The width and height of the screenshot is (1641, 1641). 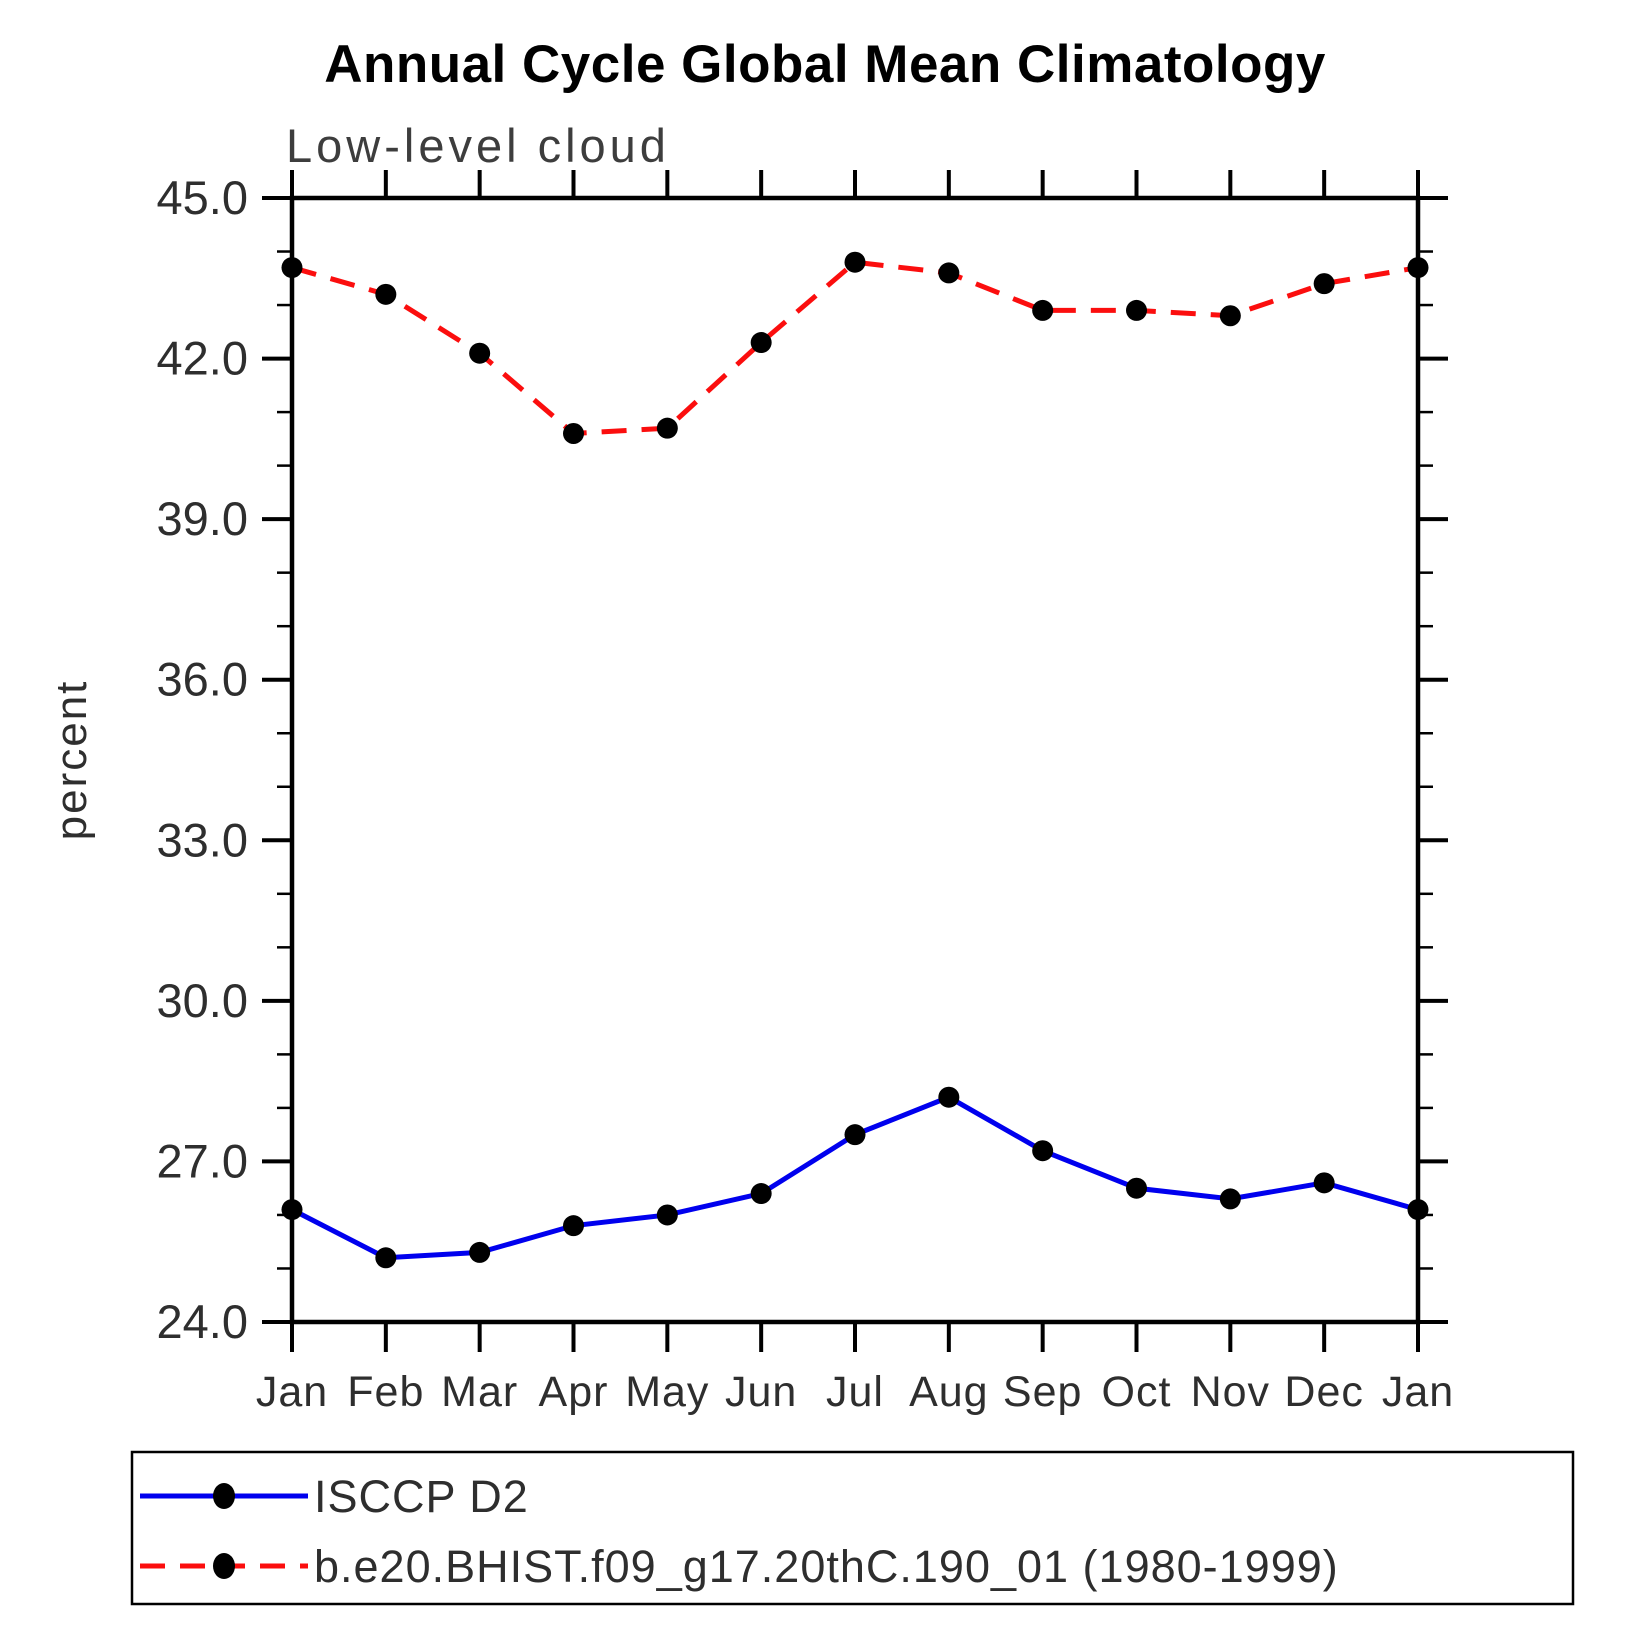 I want to click on x-tick-label: Oct, so click(x=1137, y=1392).